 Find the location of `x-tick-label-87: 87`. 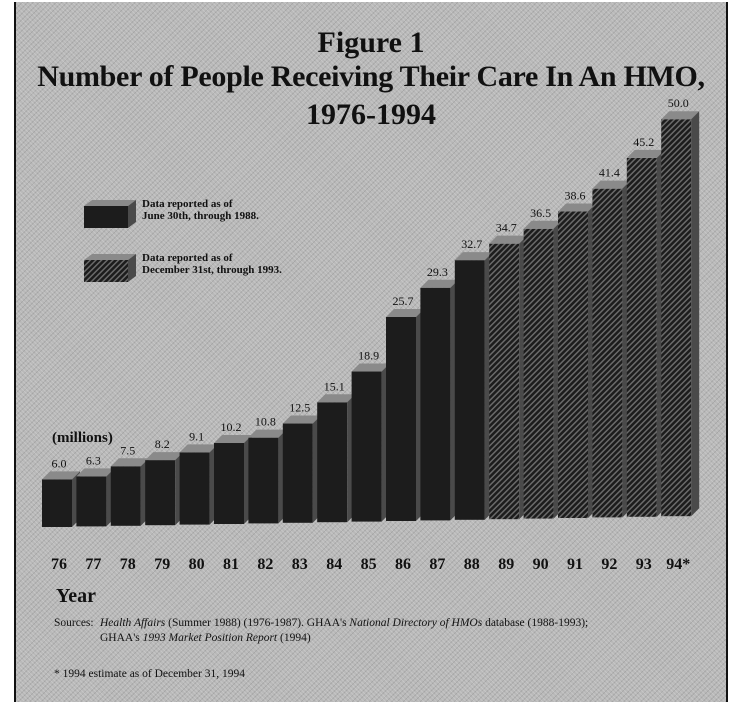

x-tick-label-87: 87 is located at coordinates (437, 564).